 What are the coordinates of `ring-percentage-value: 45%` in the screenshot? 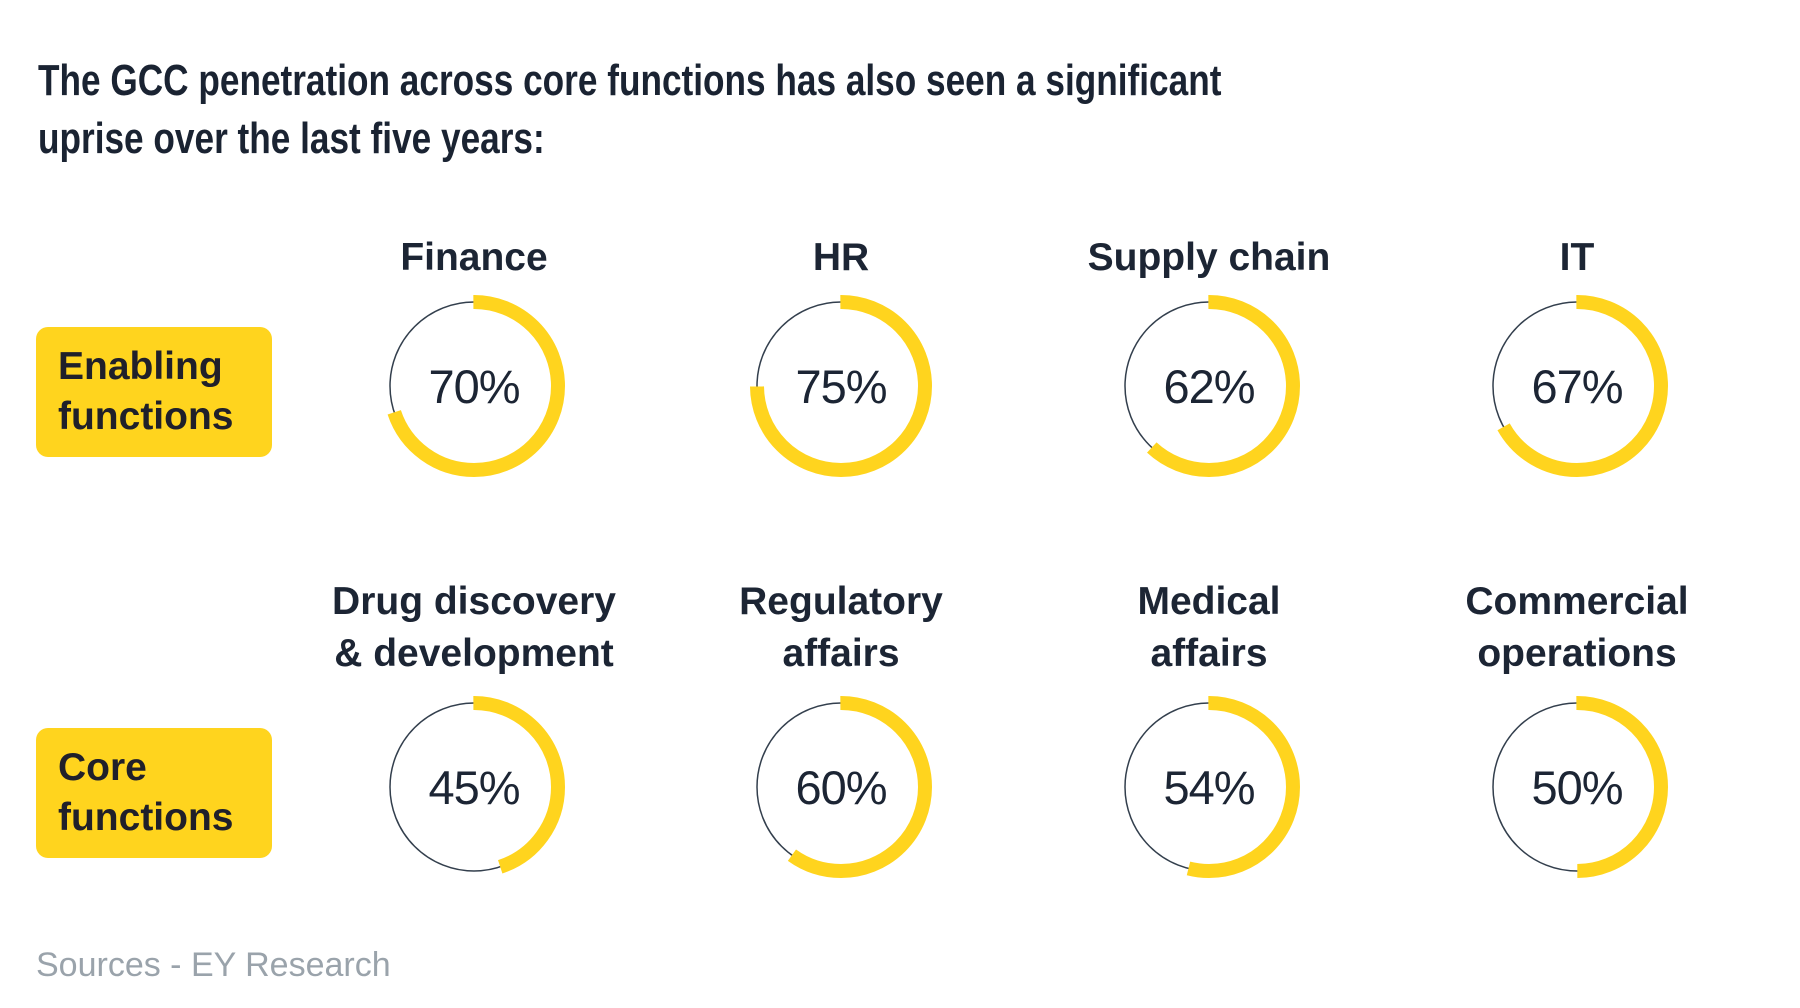 It's located at (474, 787).